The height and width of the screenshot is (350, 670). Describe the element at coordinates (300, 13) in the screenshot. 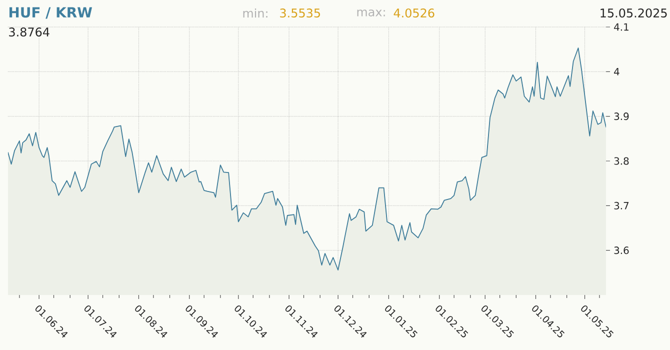

I see `text: 3.5535` at that location.